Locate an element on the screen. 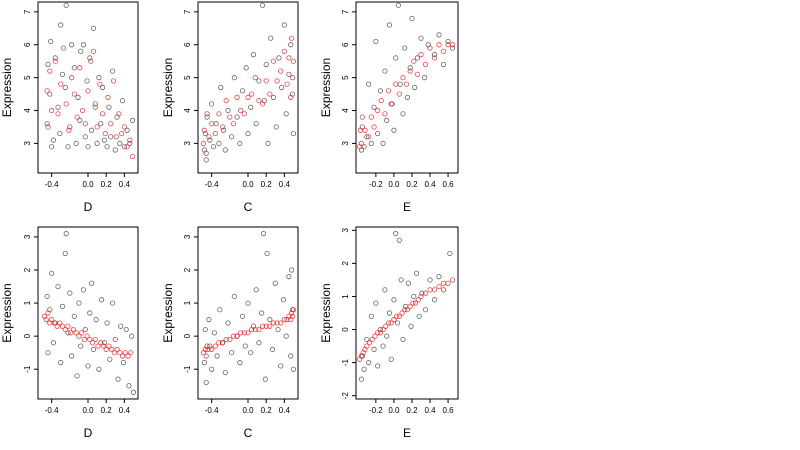 The height and width of the screenshot is (450, 800). y-tick-label: 0 is located at coordinates (27, 335).